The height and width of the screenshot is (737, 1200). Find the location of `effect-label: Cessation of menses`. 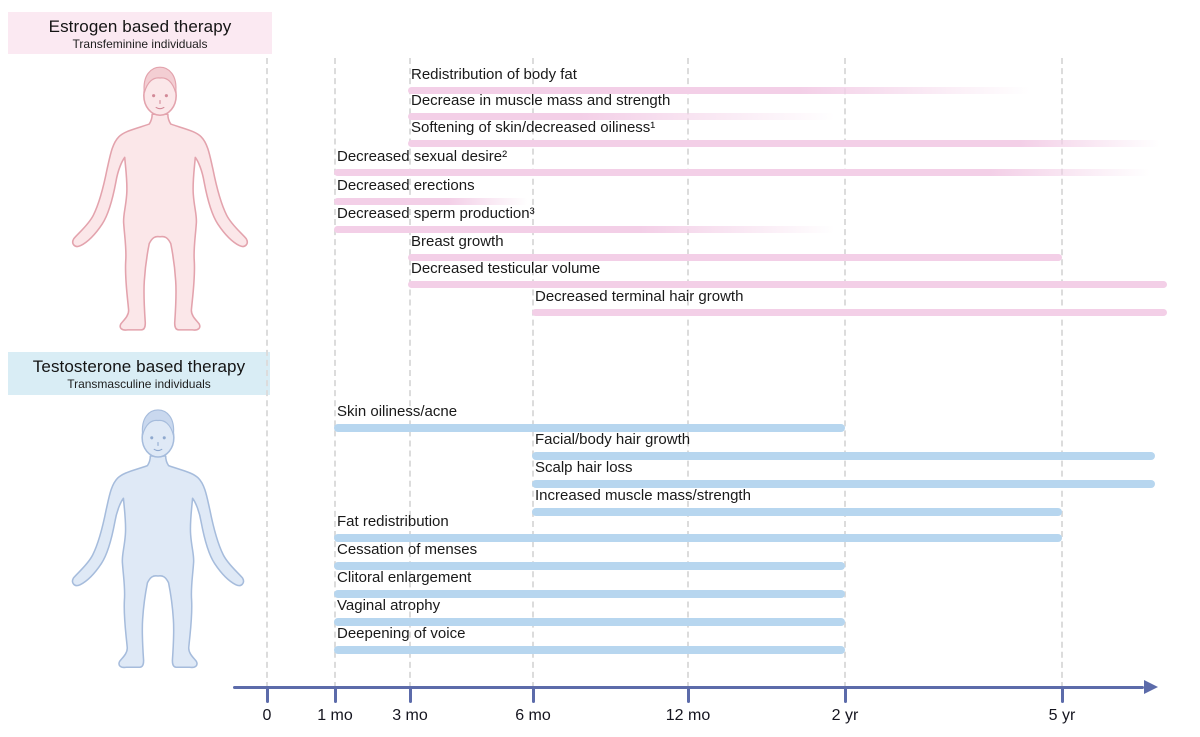

effect-label: Cessation of menses is located at coordinates (407, 549).